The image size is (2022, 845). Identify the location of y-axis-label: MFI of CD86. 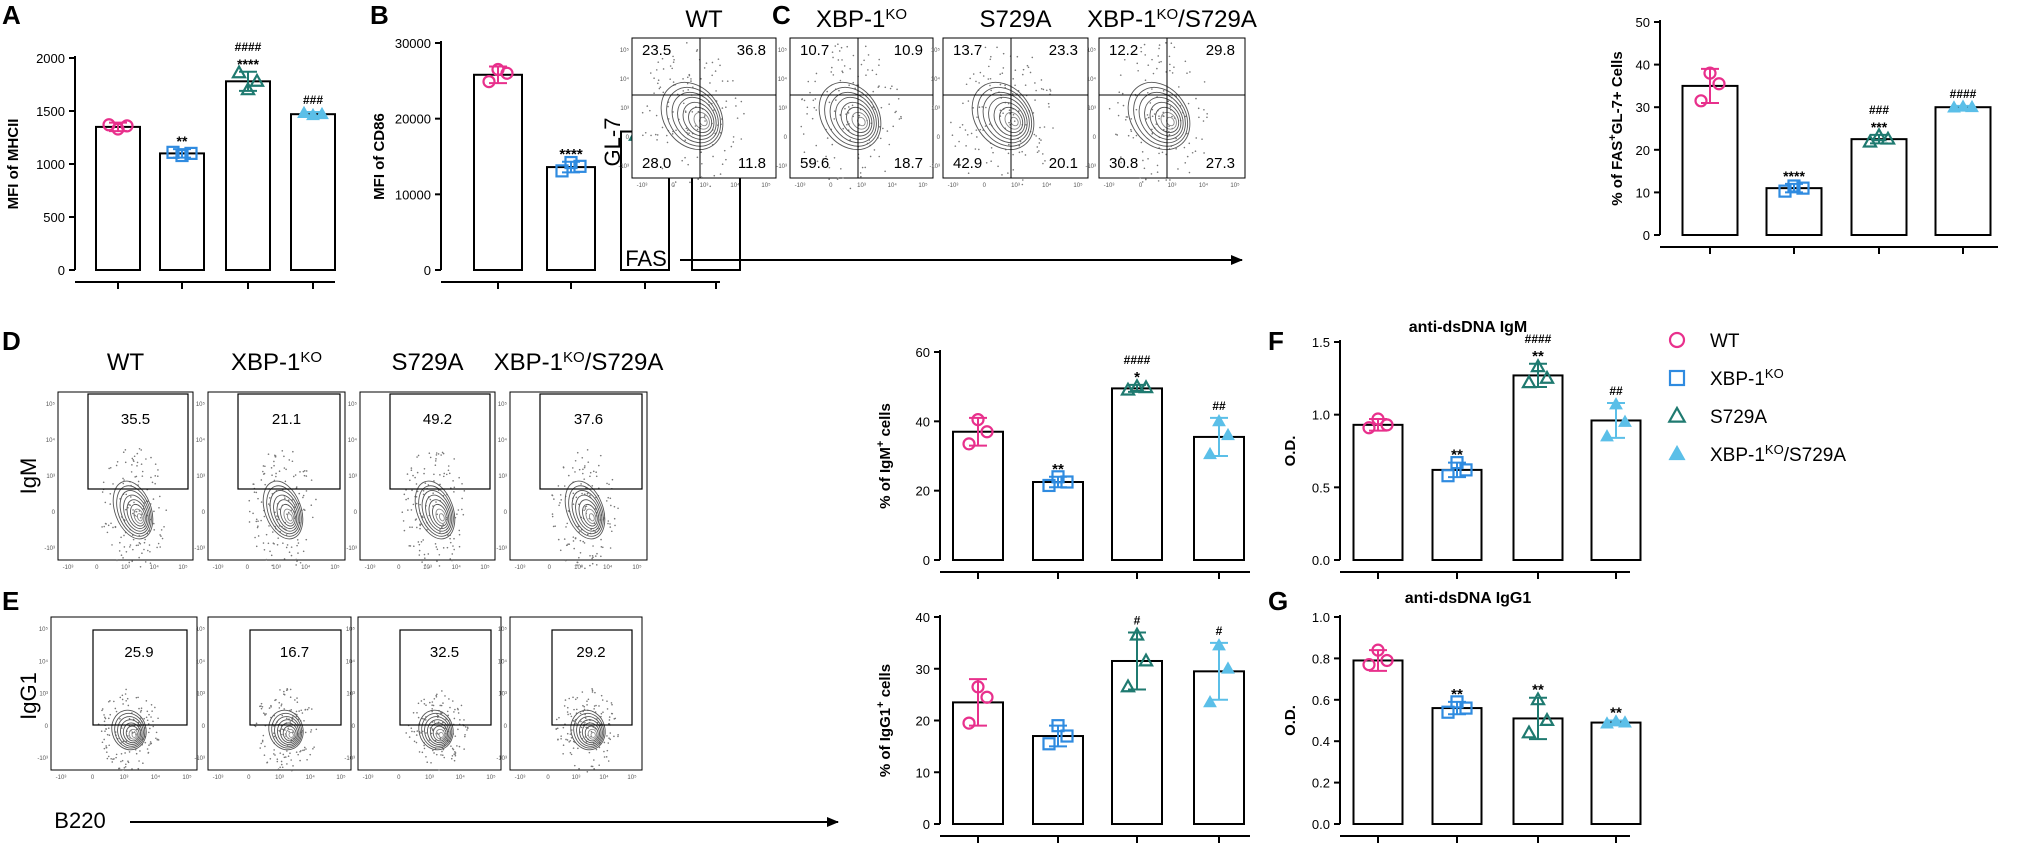
(379, 156).